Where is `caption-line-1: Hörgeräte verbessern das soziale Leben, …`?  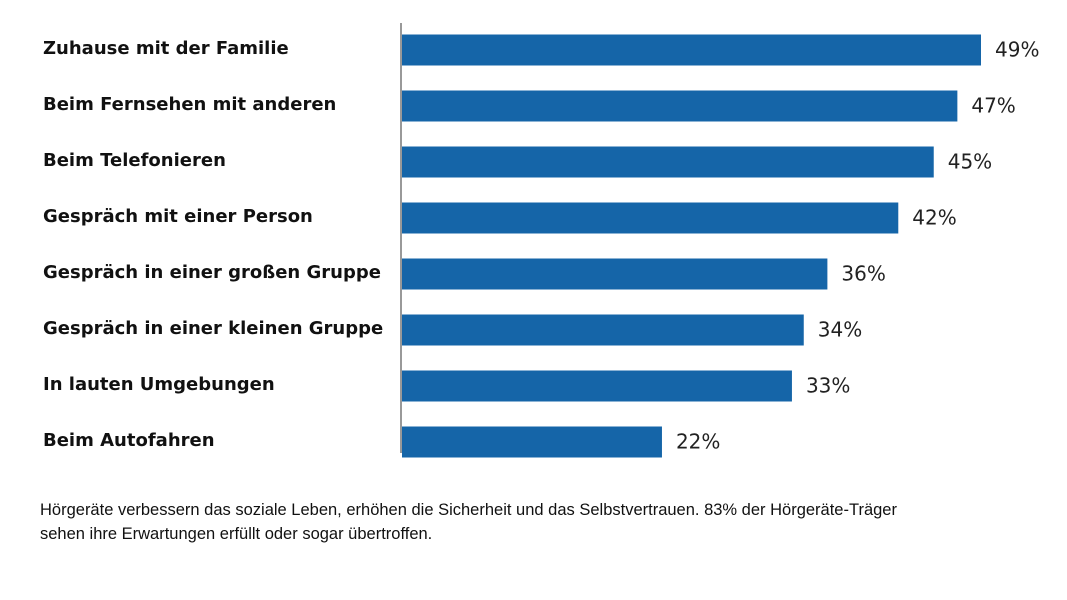
caption-line-1: Hörgeräte verbessern das soziale Leben, … is located at coordinates (468, 510).